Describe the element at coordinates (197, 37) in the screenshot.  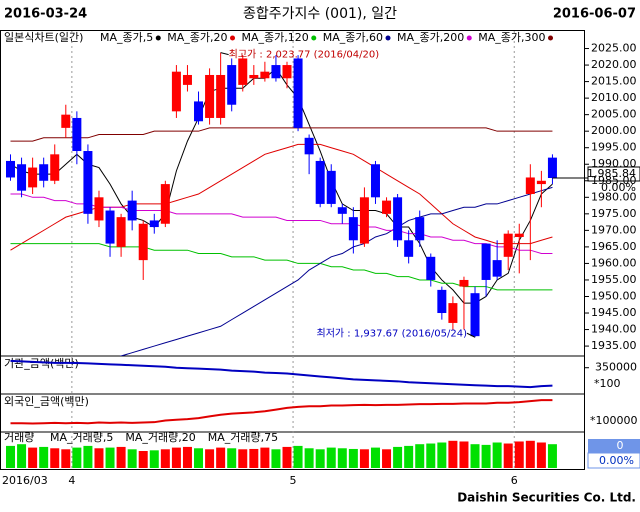
I see `legend-label: MA_종가,20` at that location.